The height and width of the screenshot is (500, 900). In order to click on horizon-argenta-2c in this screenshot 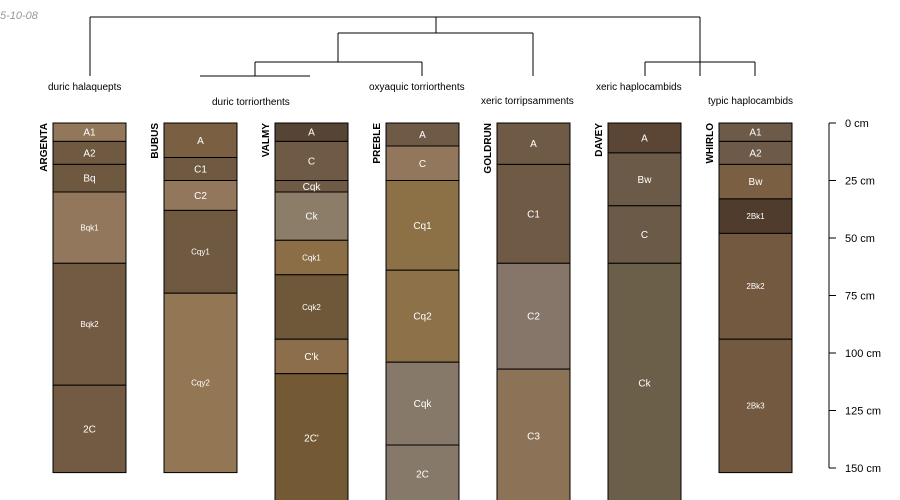, I will do `click(89, 429)`.